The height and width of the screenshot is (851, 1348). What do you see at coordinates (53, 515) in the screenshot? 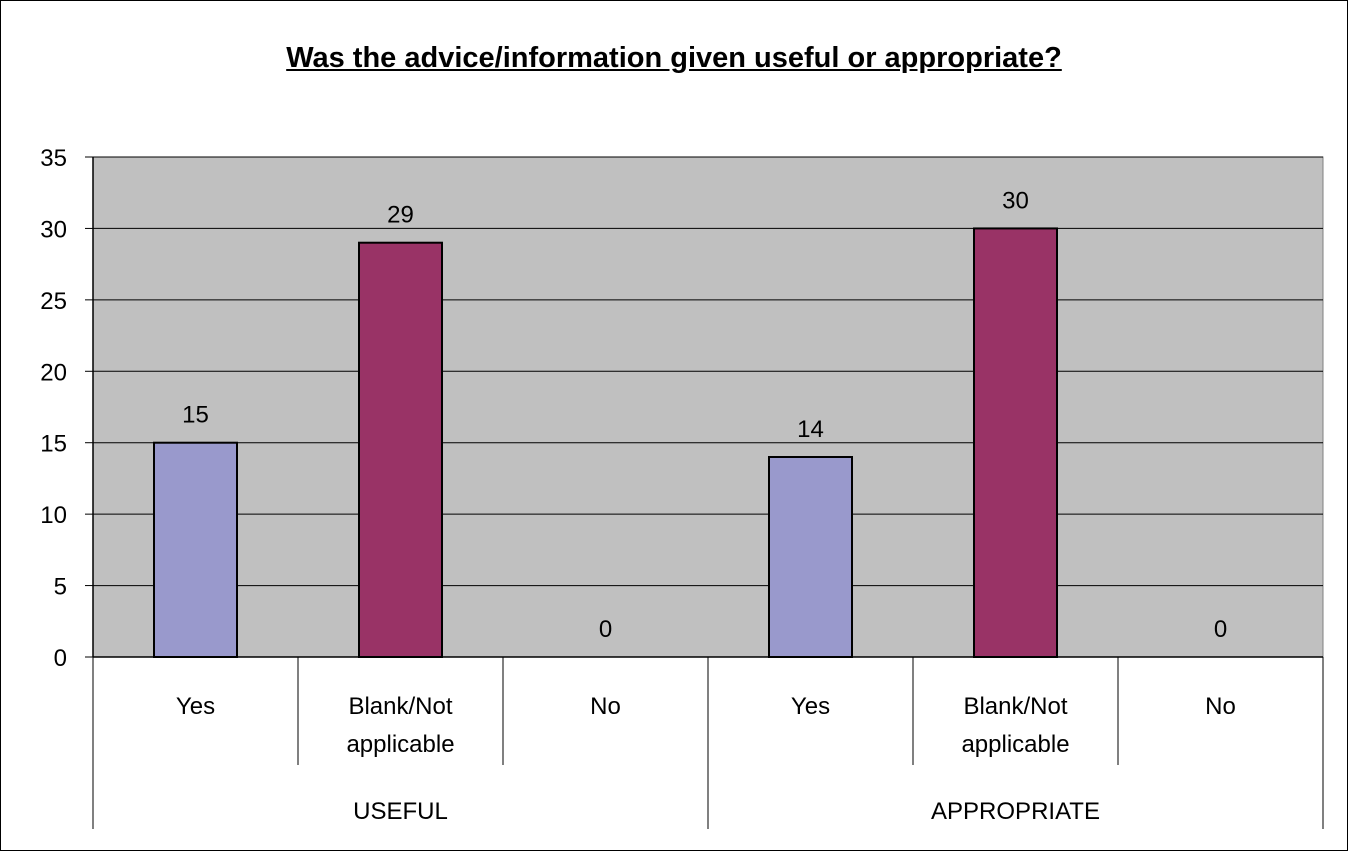
I see `y-tick-label: 10` at bounding box center [53, 515].